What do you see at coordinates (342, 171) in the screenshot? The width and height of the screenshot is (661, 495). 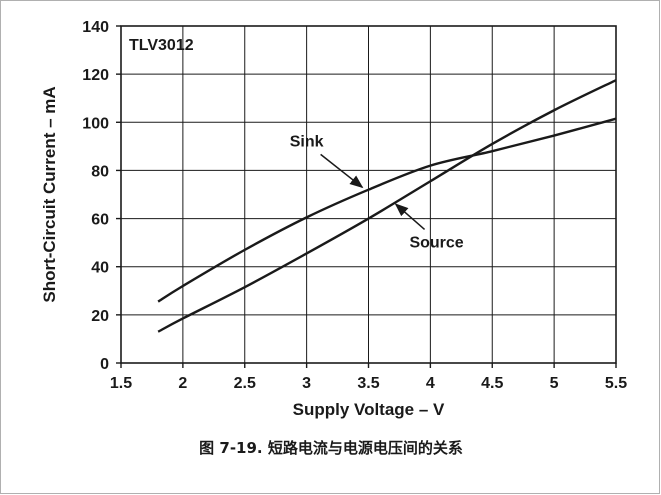 I see `annotation-sink-arrow` at bounding box center [342, 171].